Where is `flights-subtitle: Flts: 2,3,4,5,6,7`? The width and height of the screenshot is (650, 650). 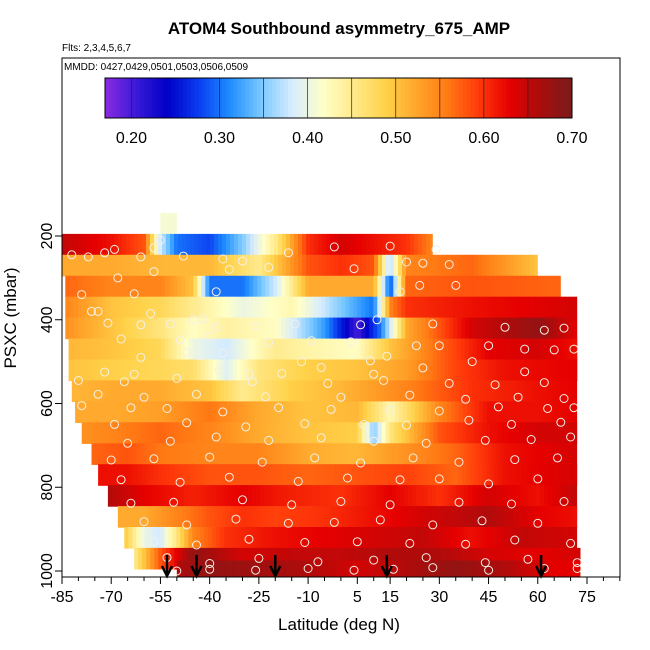
flights-subtitle: Flts: 2,3,4,5,6,7 is located at coordinates (96, 48).